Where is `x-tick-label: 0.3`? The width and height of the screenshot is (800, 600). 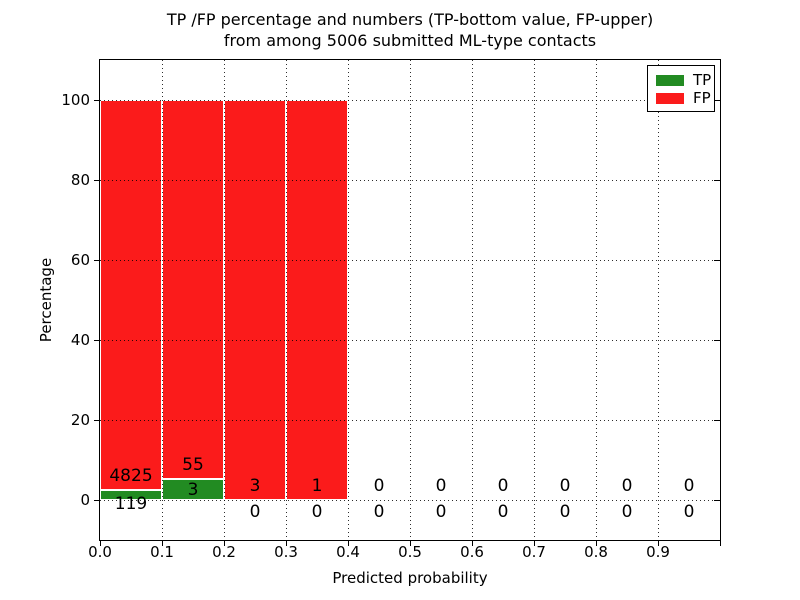
x-tick-label: 0.3 is located at coordinates (286, 552).